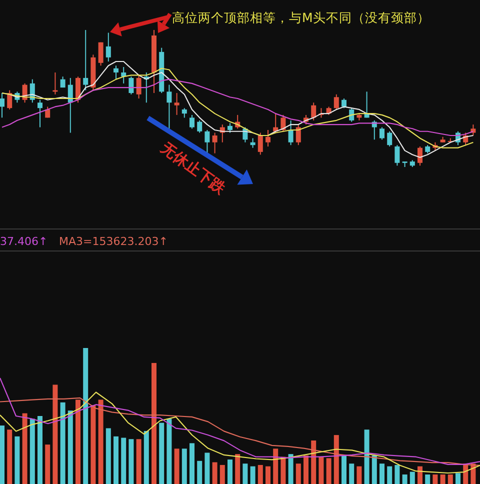  What do you see at coordinates (193, 168) in the screenshot?
I see `annotation: 无休止下跌` at bounding box center [193, 168].